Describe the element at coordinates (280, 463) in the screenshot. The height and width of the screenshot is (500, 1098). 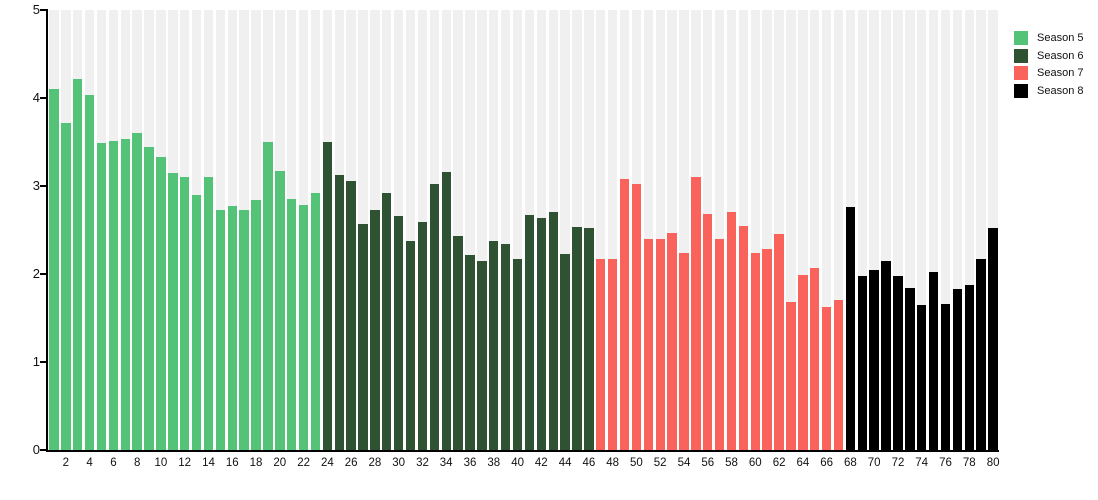
I see `x-tick-label: 20` at that location.